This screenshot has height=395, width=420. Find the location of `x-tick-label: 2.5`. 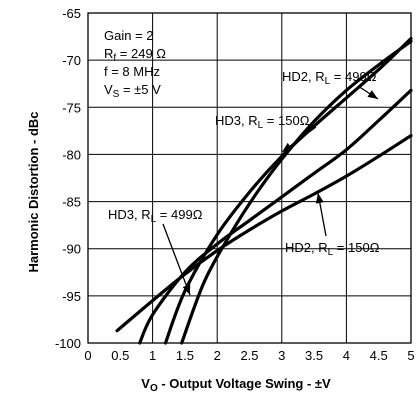

x-tick-label: 2.5 is located at coordinates (249, 355).